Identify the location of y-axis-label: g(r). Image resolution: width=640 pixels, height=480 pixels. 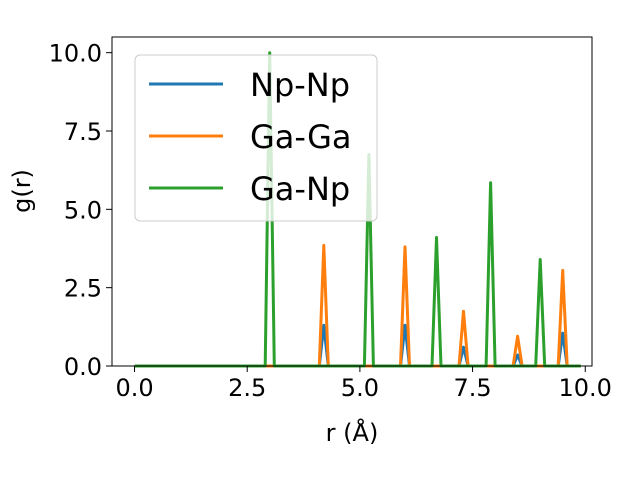
(22, 191).